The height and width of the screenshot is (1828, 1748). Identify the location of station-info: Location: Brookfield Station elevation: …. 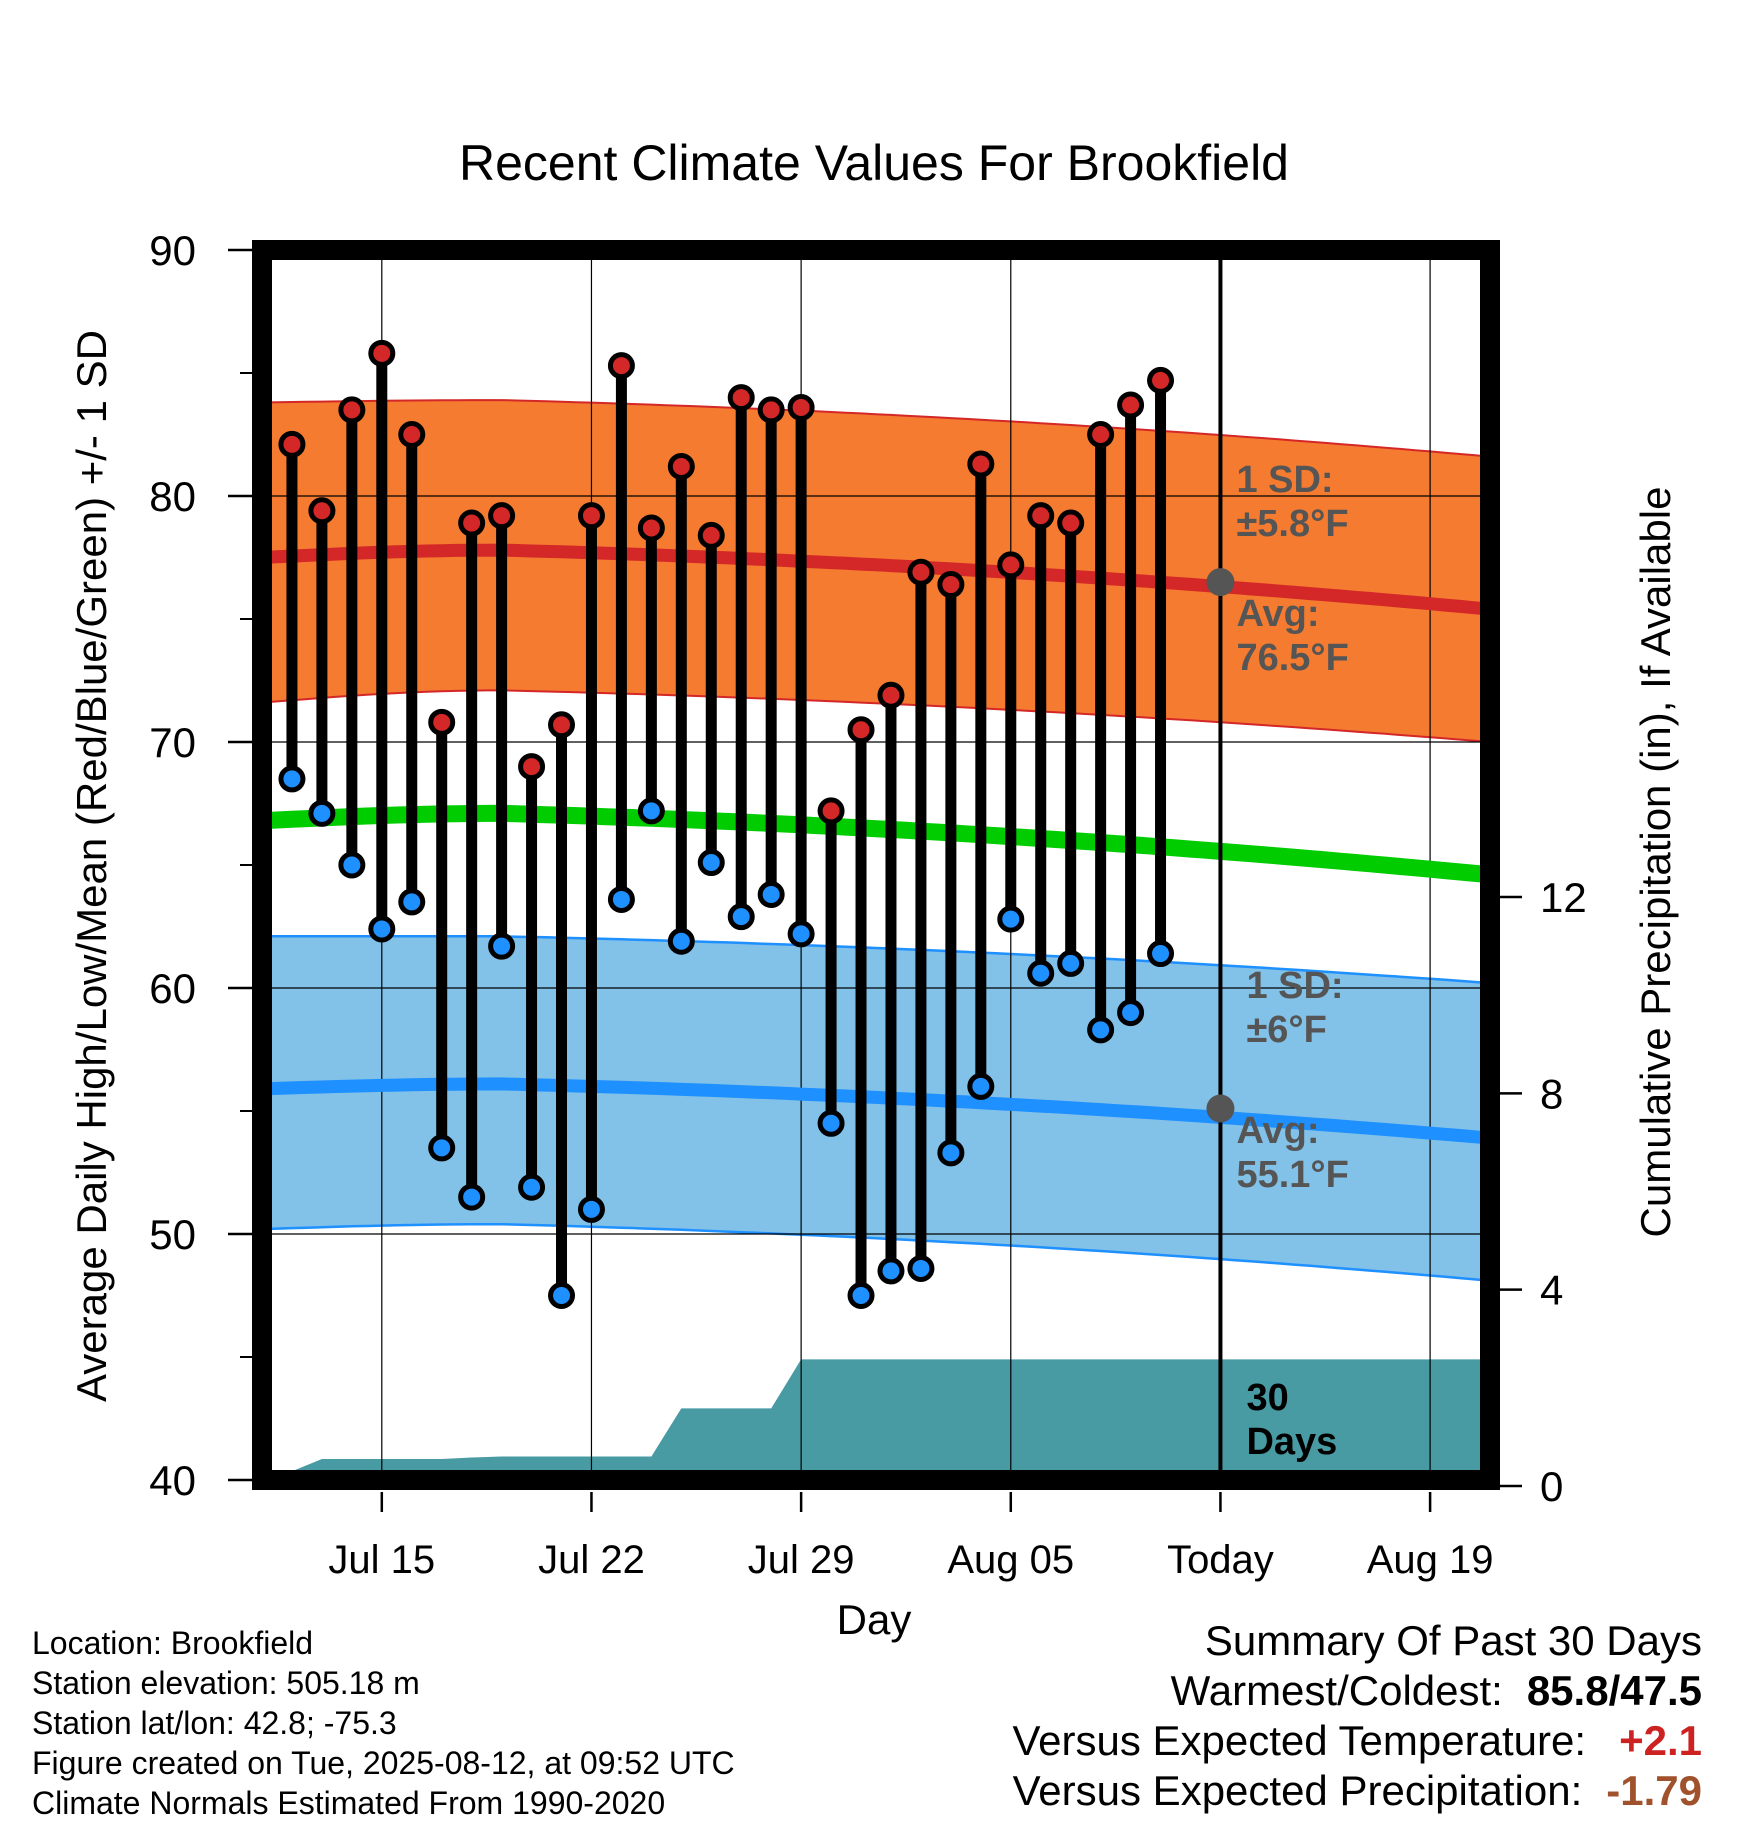
(383, 1723).